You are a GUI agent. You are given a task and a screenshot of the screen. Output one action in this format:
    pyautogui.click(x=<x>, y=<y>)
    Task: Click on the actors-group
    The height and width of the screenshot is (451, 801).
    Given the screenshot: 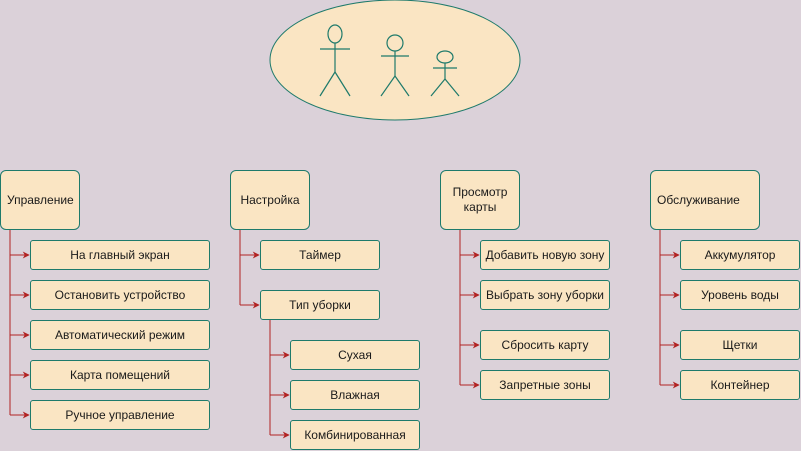 What is the action you would take?
    pyautogui.click(x=395, y=60)
    